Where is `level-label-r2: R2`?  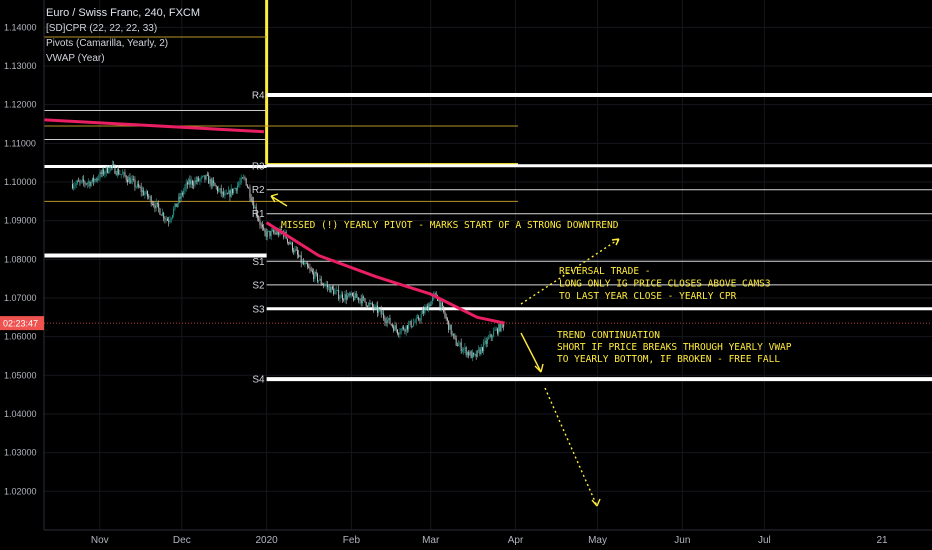 level-label-r2: R2 is located at coordinates (258, 190).